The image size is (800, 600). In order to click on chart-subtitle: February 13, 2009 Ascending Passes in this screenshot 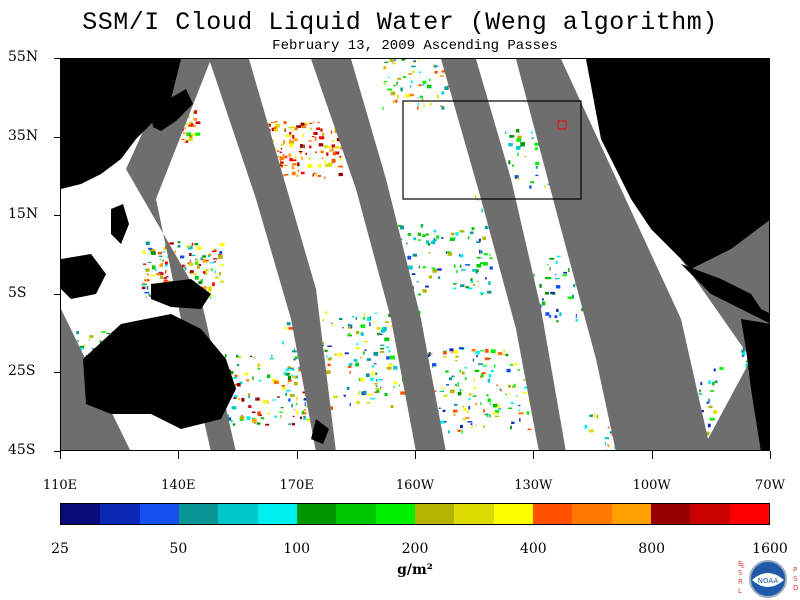, I will do `click(415, 46)`.